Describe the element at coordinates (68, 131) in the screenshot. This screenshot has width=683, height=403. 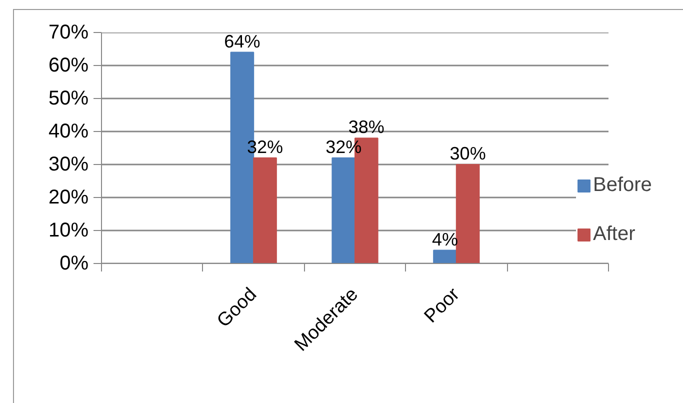
I see `y-tick-label: 40%` at that location.